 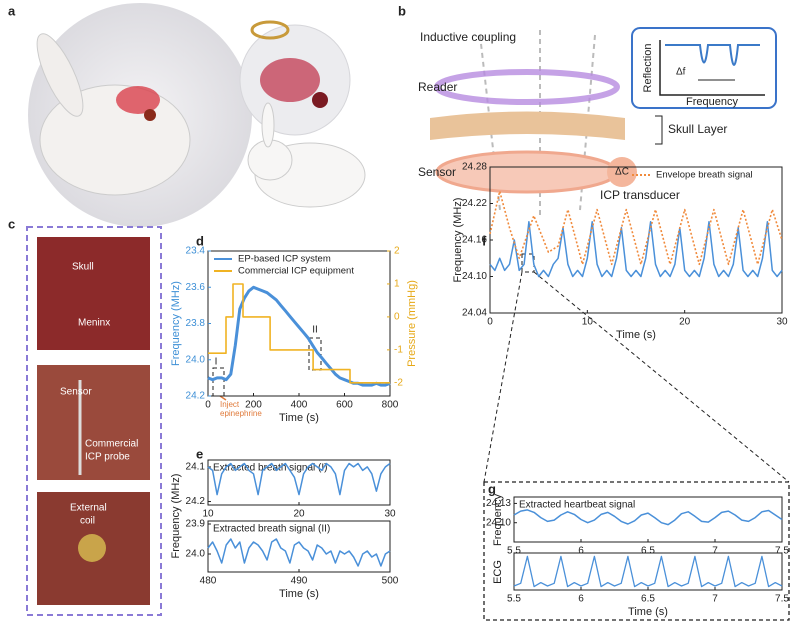 I want to click on y-tick-label: 0, so click(x=397, y=317).